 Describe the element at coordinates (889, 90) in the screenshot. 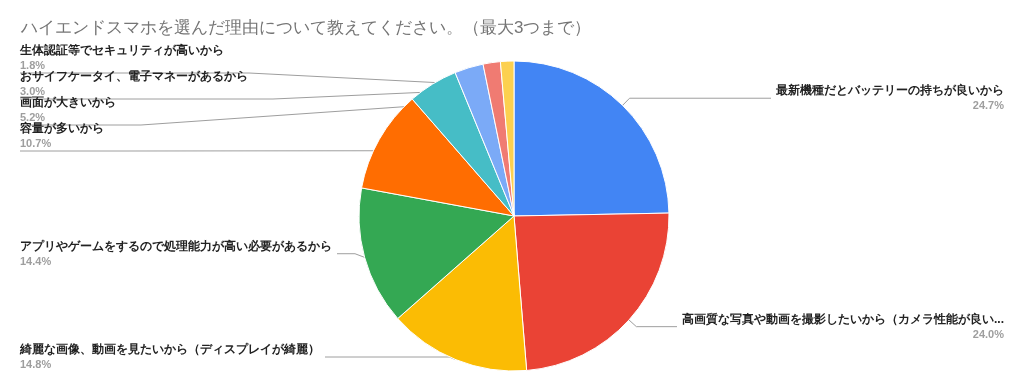

I see `slice-label: 最新機種だとバッテリーの持ちが良いから` at that location.